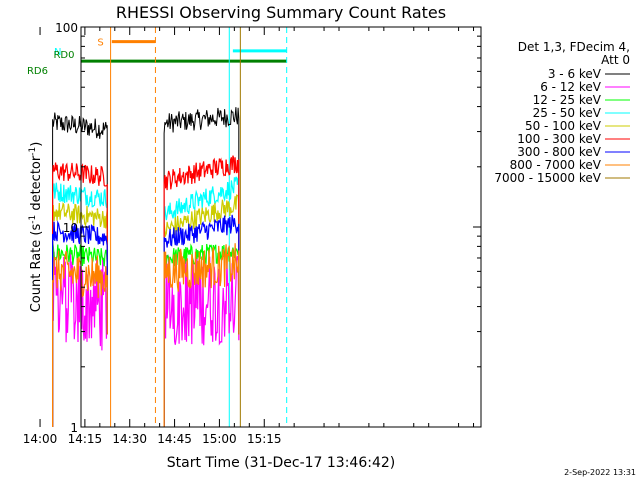 This screenshot has height=484, width=640. What do you see at coordinates (600, 472) in the screenshot?
I see `footer-date: 2-Sep-2022 13:31` at bounding box center [600, 472].